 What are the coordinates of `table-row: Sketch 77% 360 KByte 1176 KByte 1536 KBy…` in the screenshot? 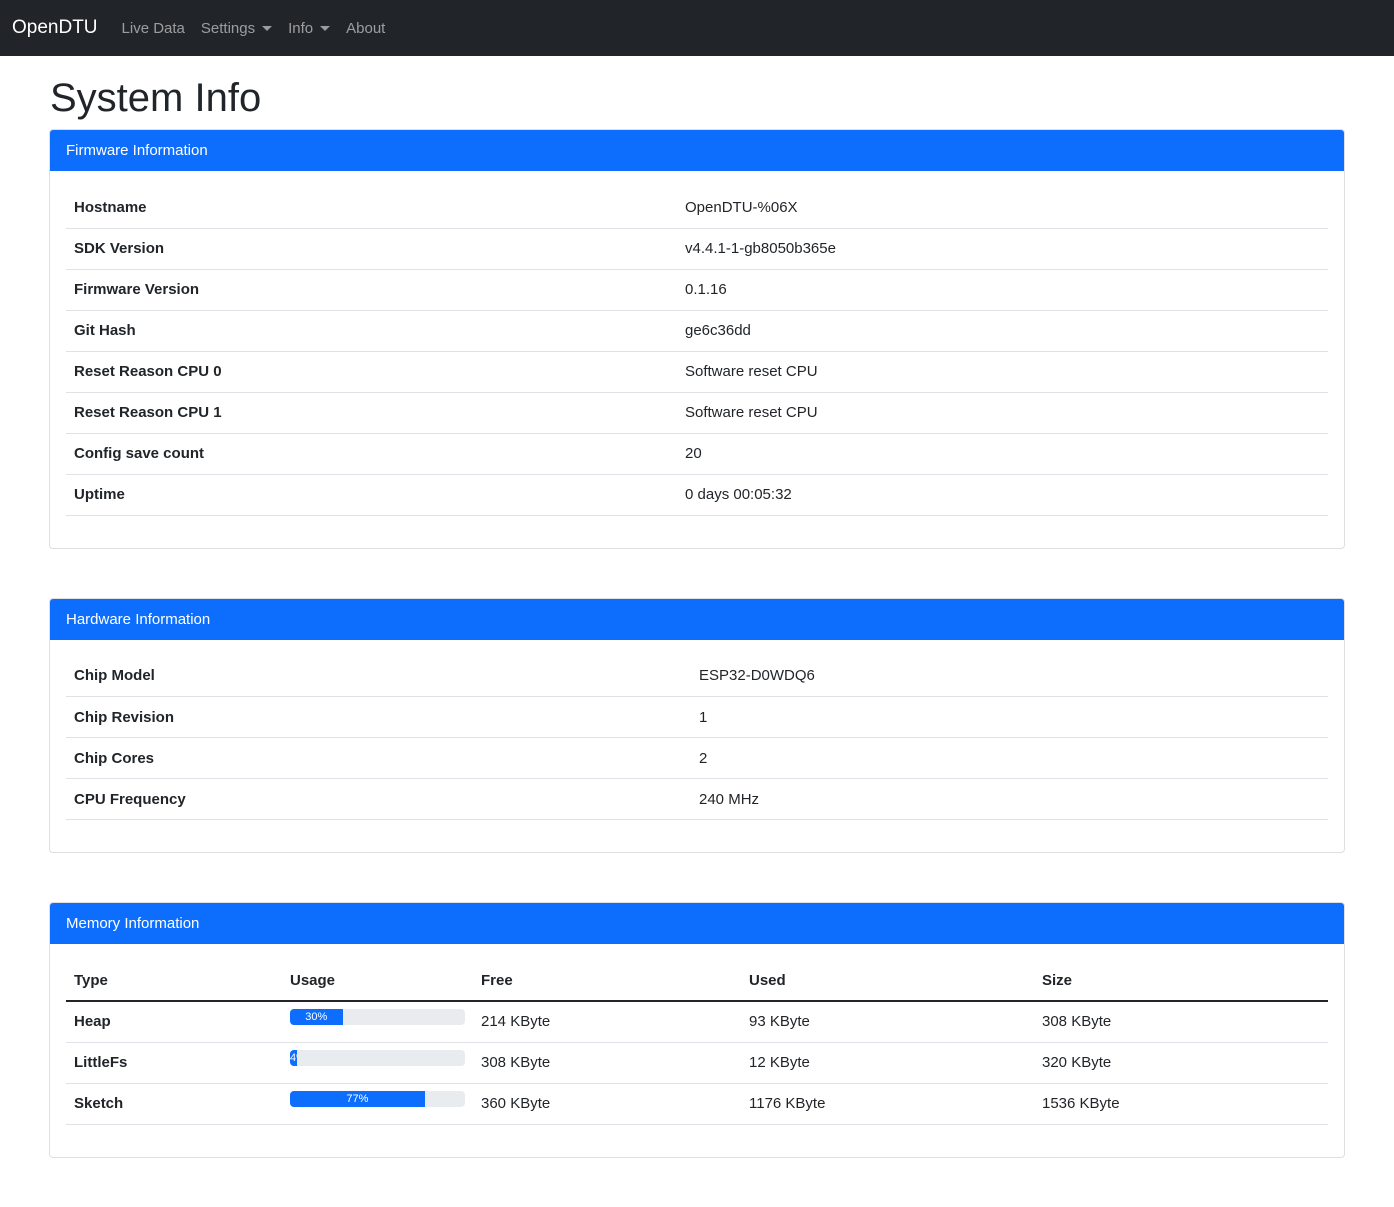 It's located at (697, 1104).